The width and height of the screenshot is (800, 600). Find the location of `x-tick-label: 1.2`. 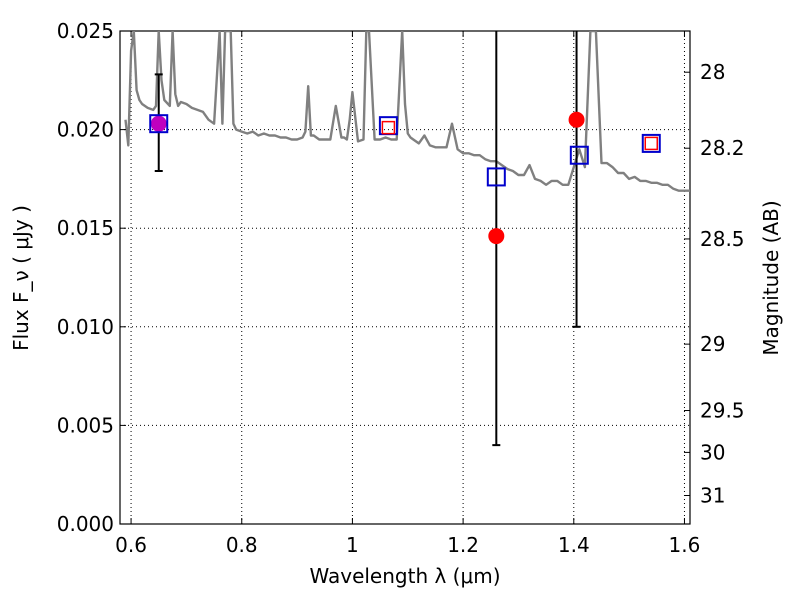

x-tick-label: 1.2 is located at coordinates (463, 545).